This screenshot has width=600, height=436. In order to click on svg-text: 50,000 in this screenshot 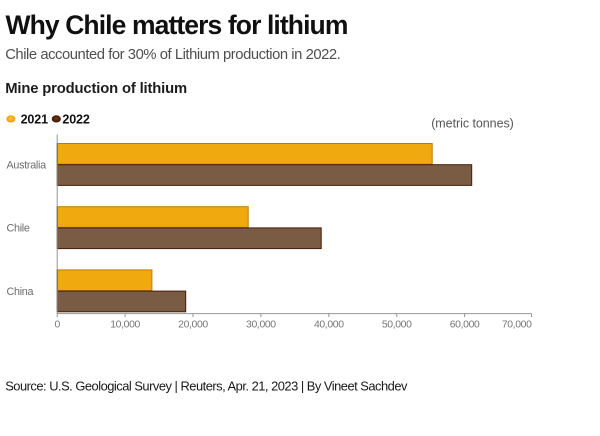, I will do `click(397, 325)`.